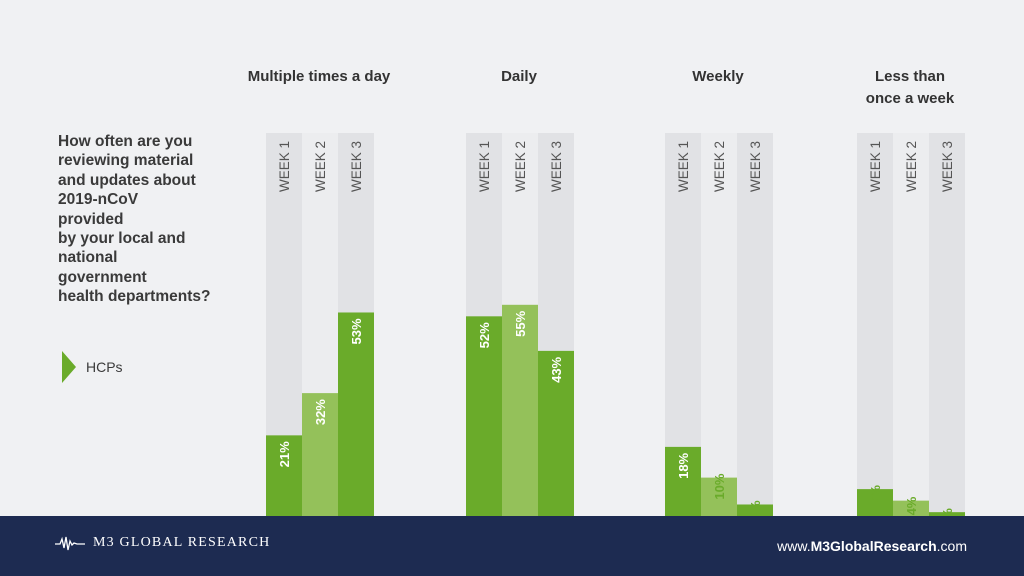 This screenshot has width=1024, height=576. I want to click on data-label: 3%, so click(755, 508).